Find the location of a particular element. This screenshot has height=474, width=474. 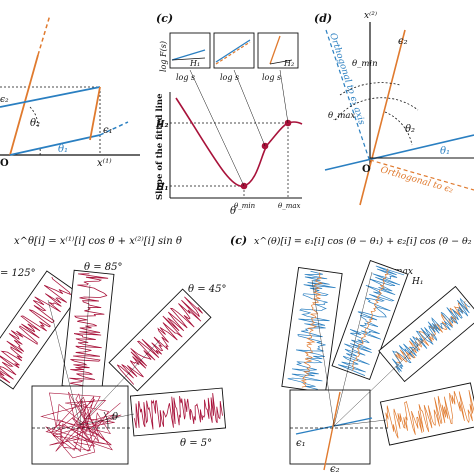

orth-e1-line is located at coordinates (348, 96).